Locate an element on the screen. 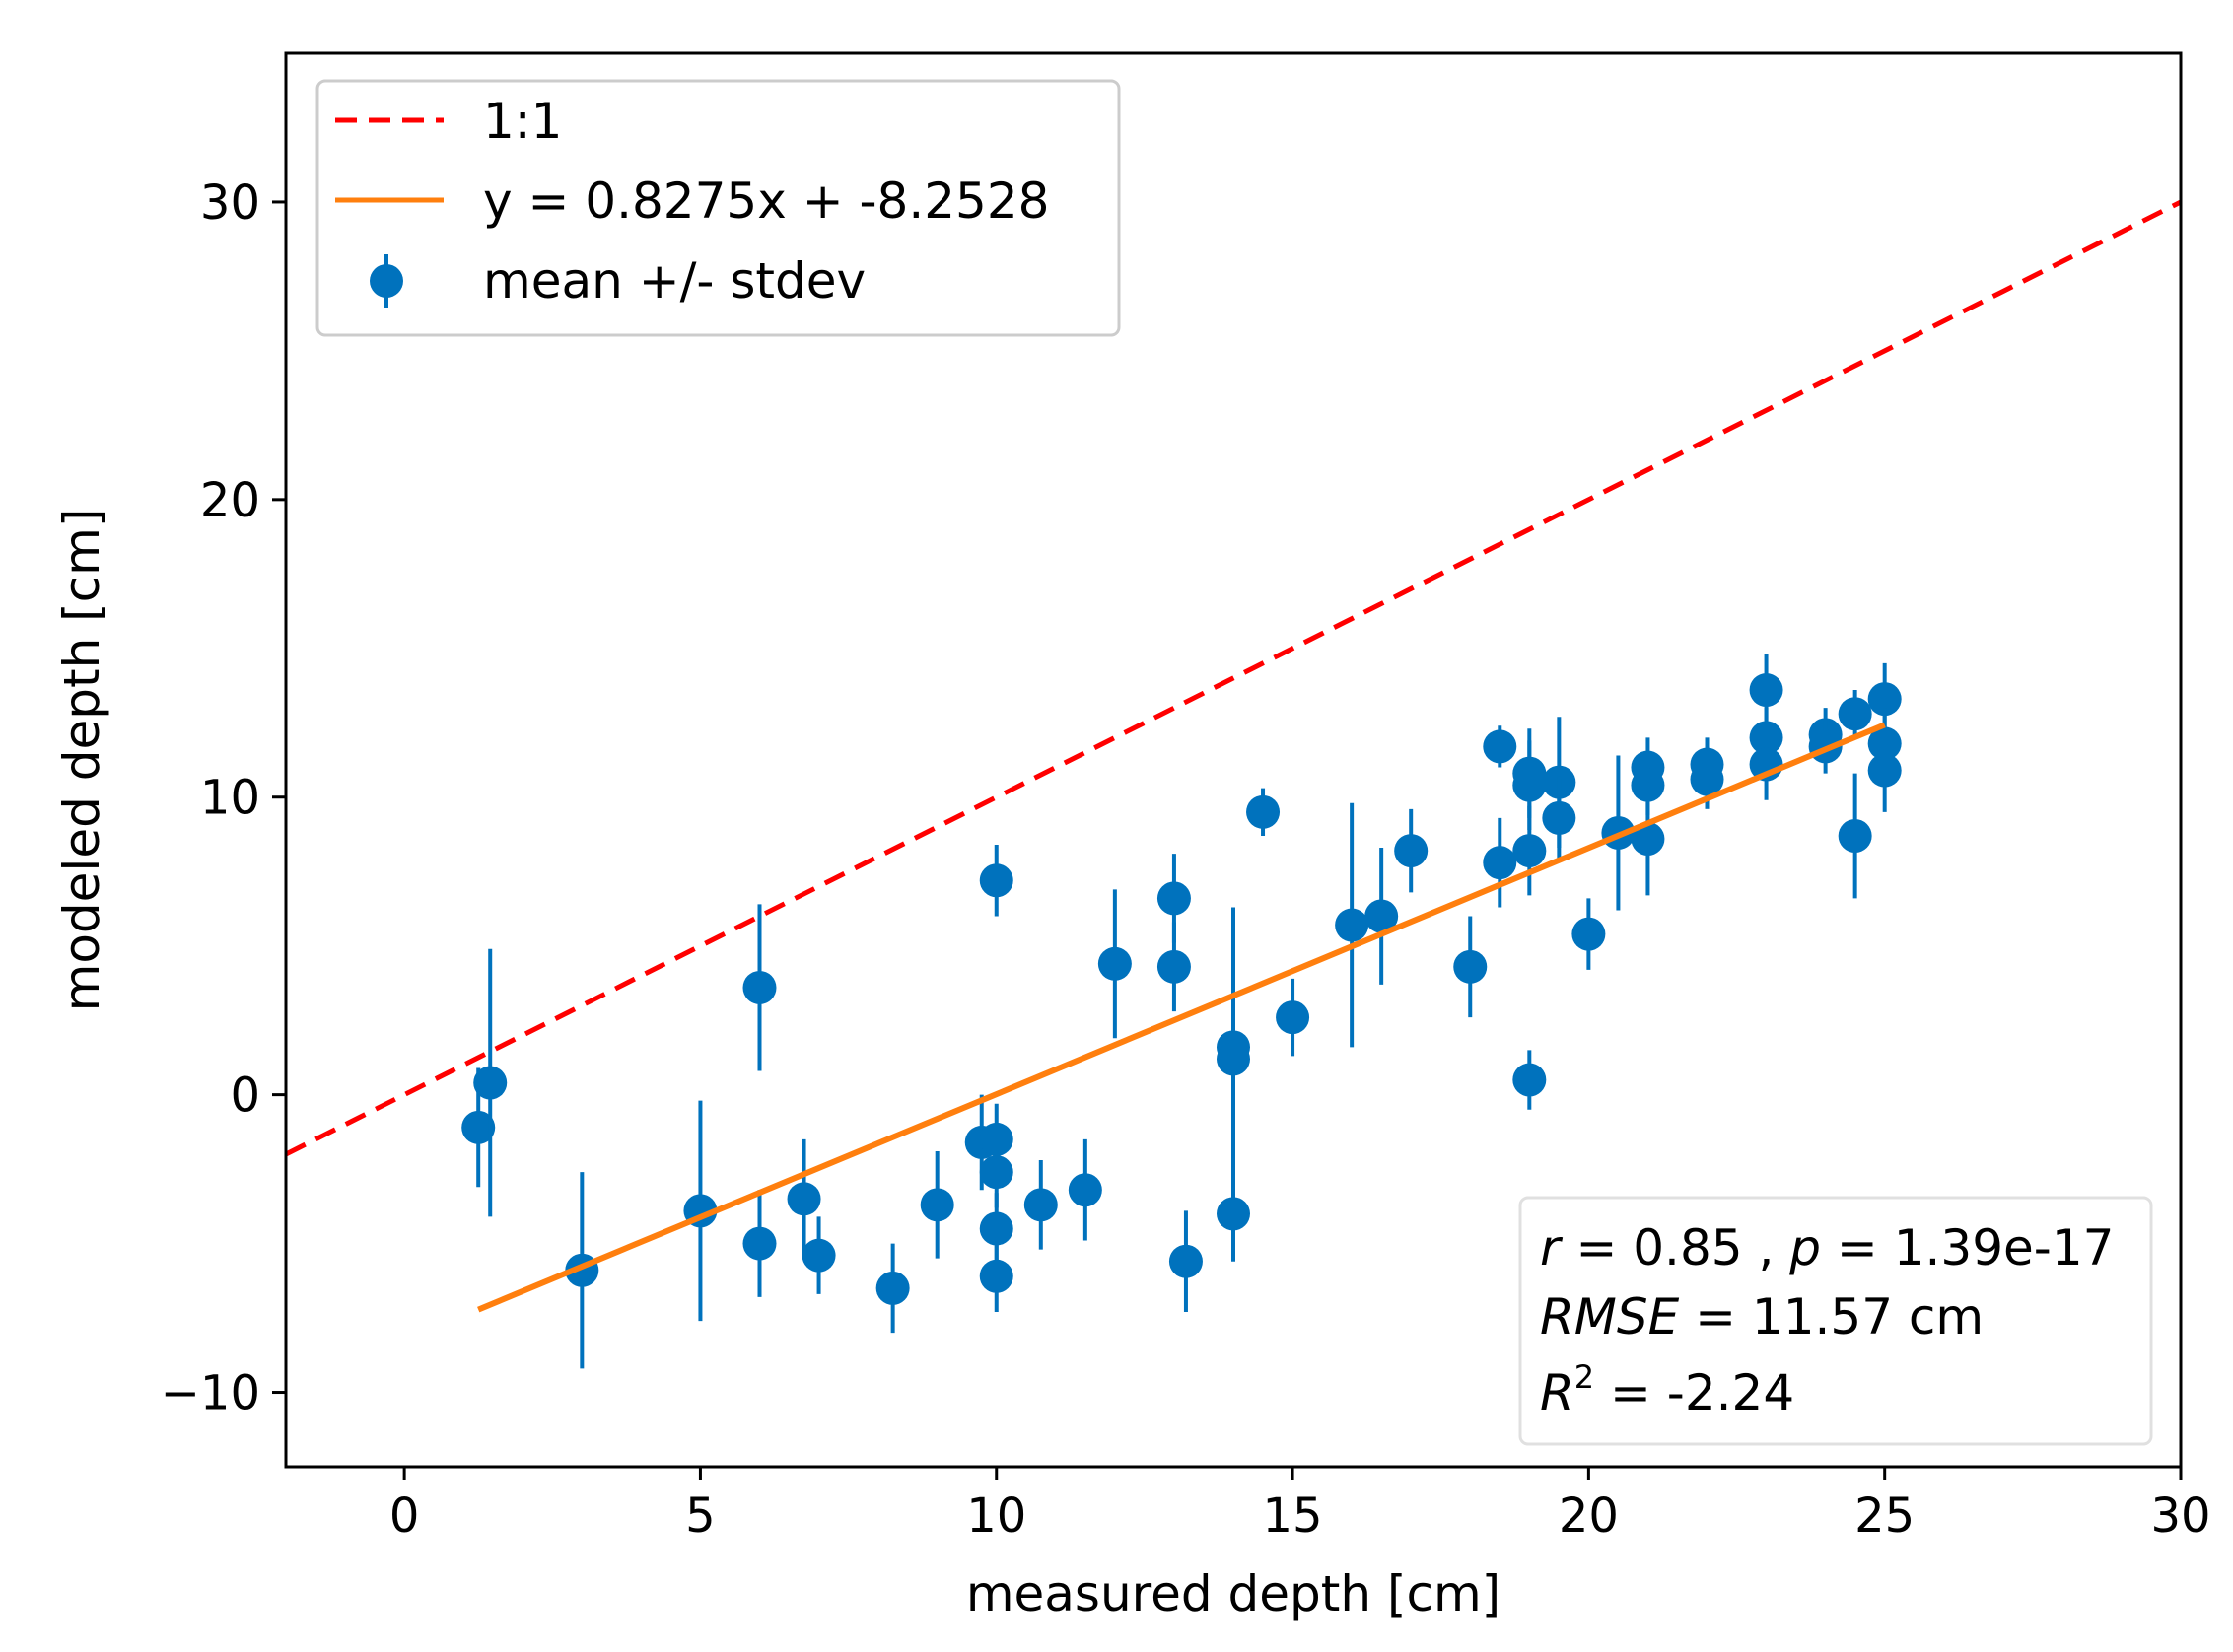 The height and width of the screenshot is (1652, 2233). stats-p-value: = 1.39e-17 is located at coordinates (1967, 1247).